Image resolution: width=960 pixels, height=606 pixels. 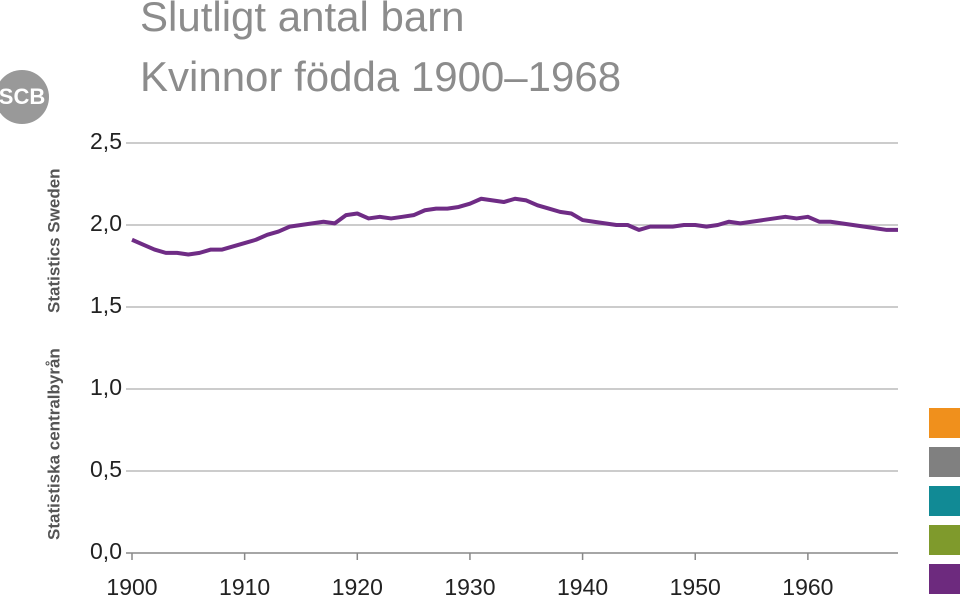 What do you see at coordinates (53, 444) in the screenshot?
I see `org-name-sv: Statistiska centralbyrån` at bounding box center [53, 444].